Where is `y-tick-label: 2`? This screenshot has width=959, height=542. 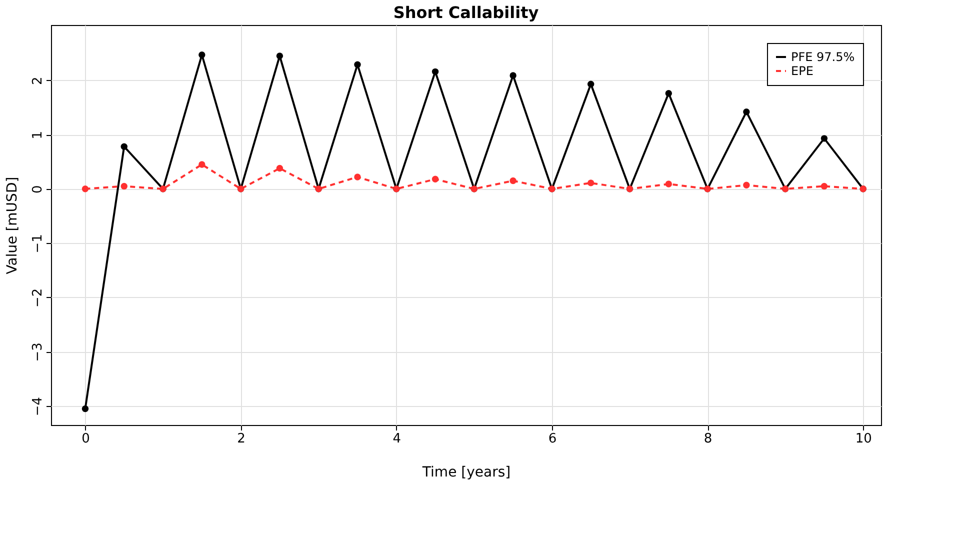 y-tick-label: 2 is located at coordinates (38, 80).